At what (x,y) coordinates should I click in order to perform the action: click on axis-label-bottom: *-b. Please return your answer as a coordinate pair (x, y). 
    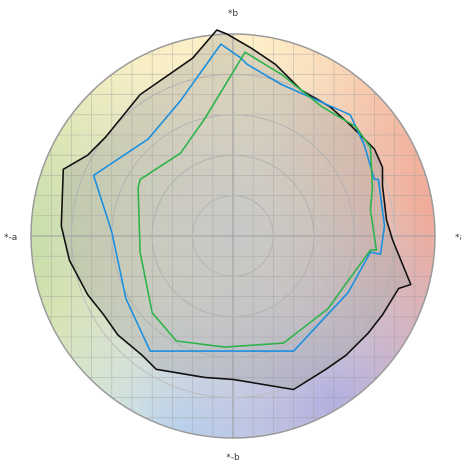
    Looking at the image, I should click on (233, 458).